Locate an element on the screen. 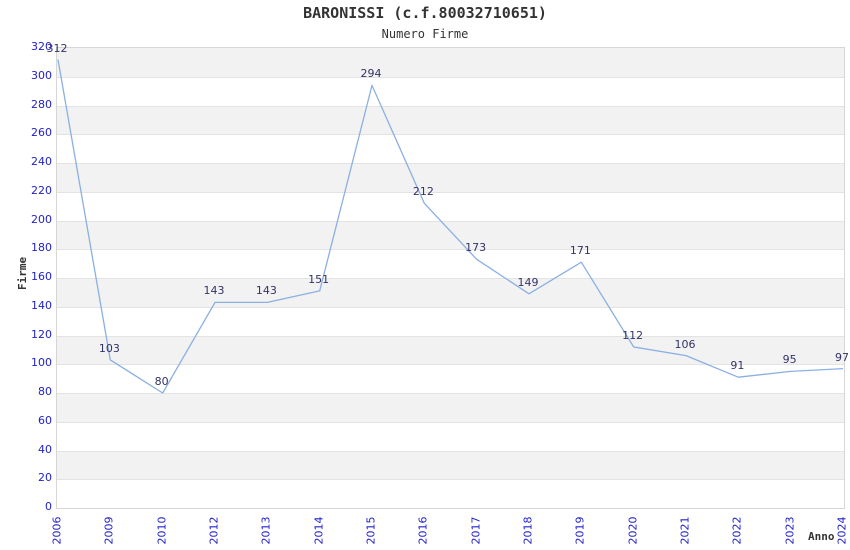 The width and height of the screenshot is (850, 550). x-tick-label: 2021 is located at coordinates (685, 530).